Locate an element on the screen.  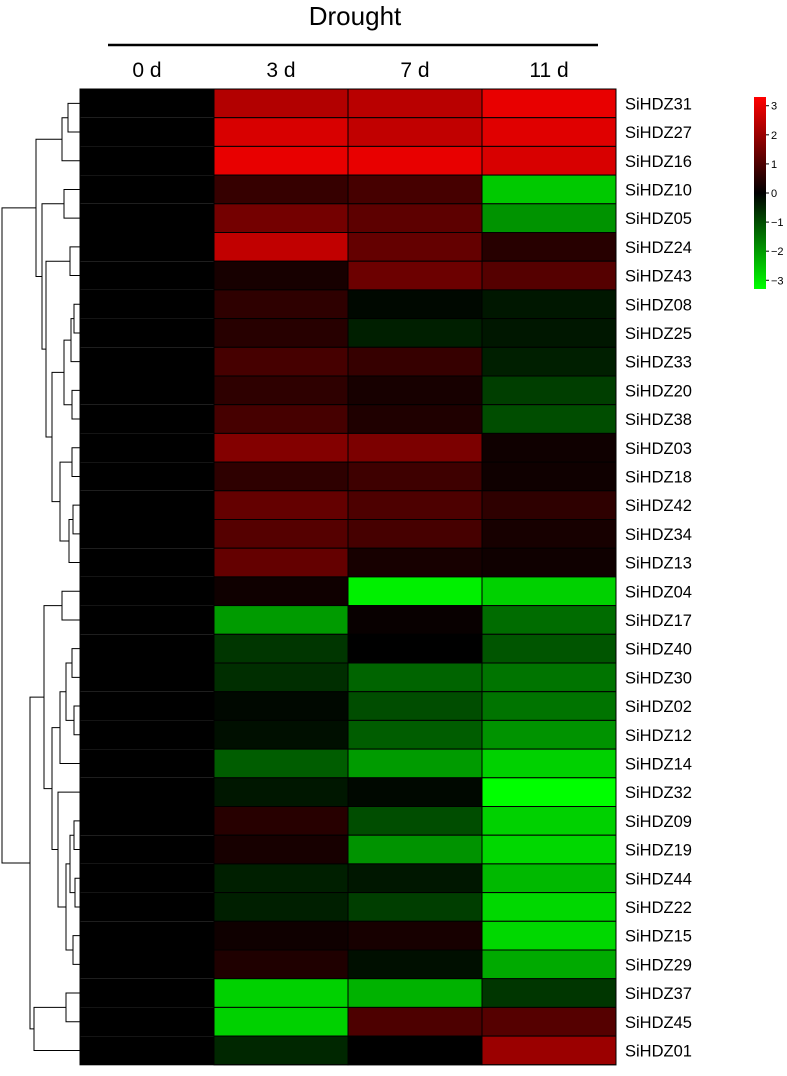
row-label: SiHDZ10 is located at coordinates (658, 190).